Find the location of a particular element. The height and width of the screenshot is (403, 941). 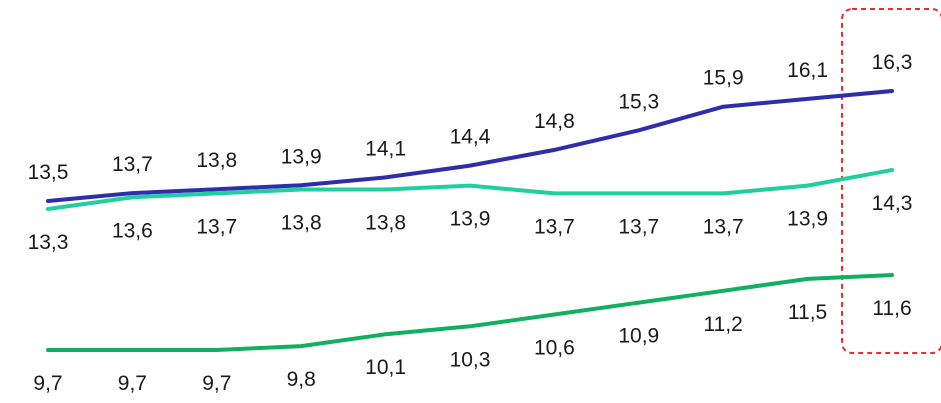

data-label-middle: 13,3 is located at coordinates (48, 242).